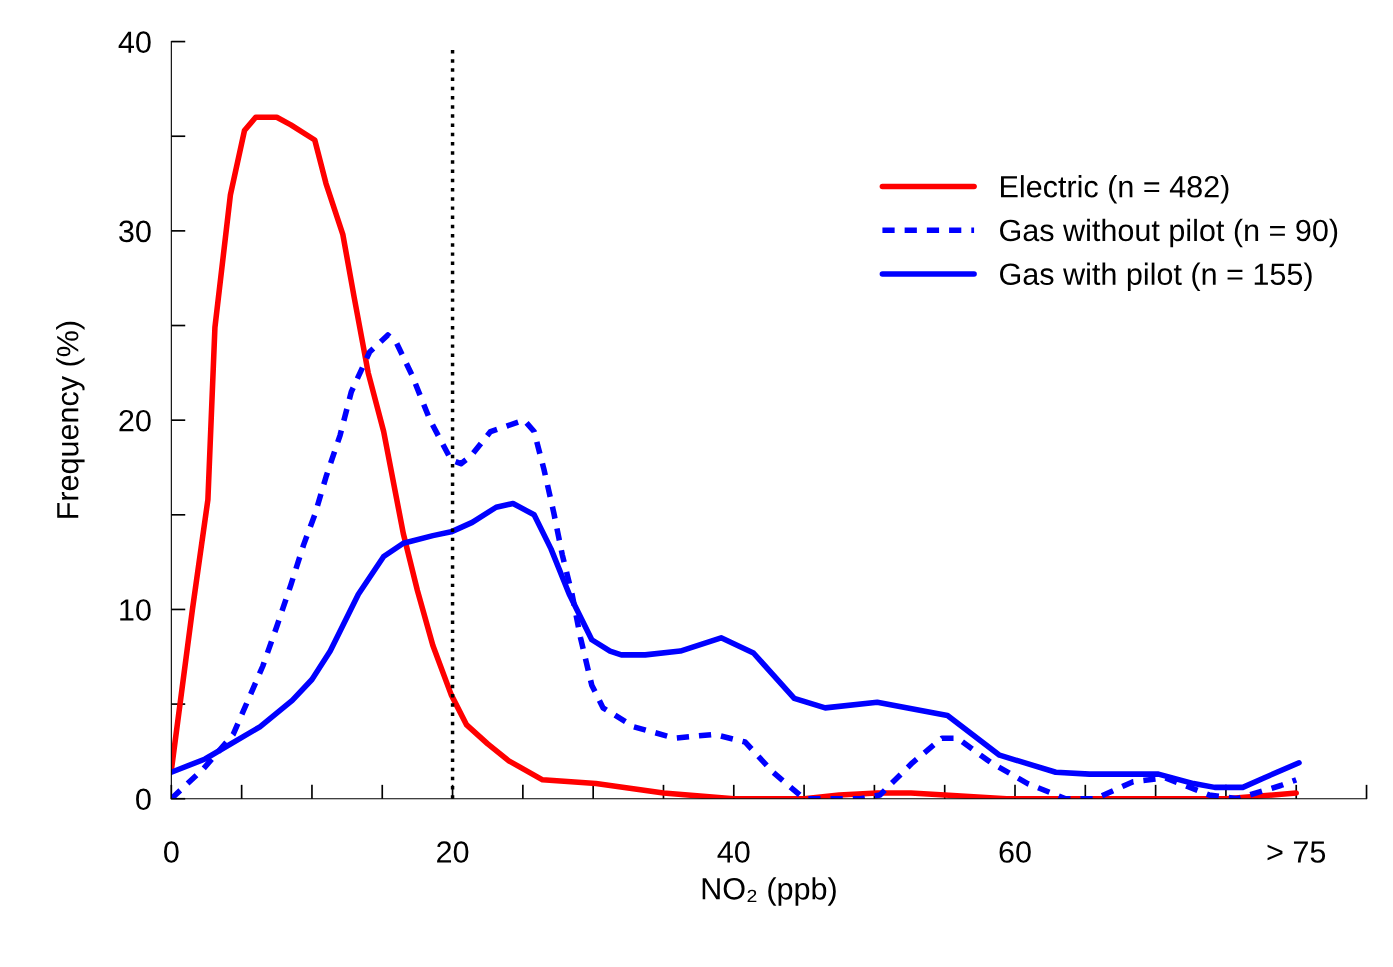 This screenshot has height=967, width=1393. I want to click on y-tick-label: 30, so click(135, 231).